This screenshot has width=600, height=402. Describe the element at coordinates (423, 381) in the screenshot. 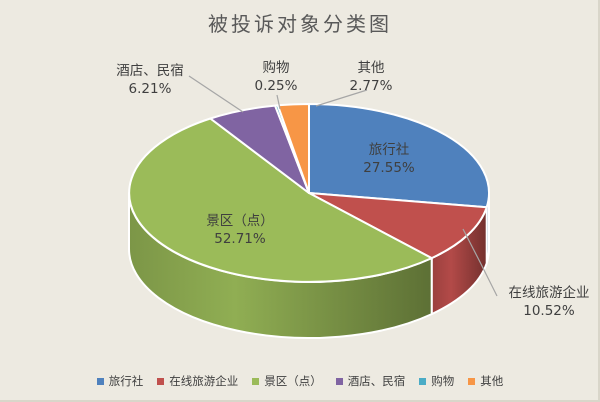

I see `legend-marker-shopping` at that location.